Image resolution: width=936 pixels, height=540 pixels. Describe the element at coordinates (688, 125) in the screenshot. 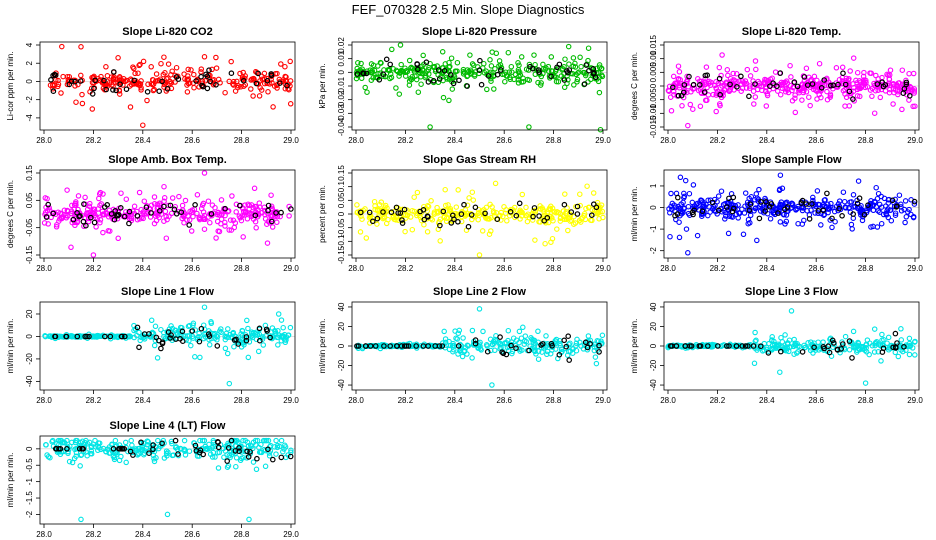

I see `data-point-outlier` at that location.